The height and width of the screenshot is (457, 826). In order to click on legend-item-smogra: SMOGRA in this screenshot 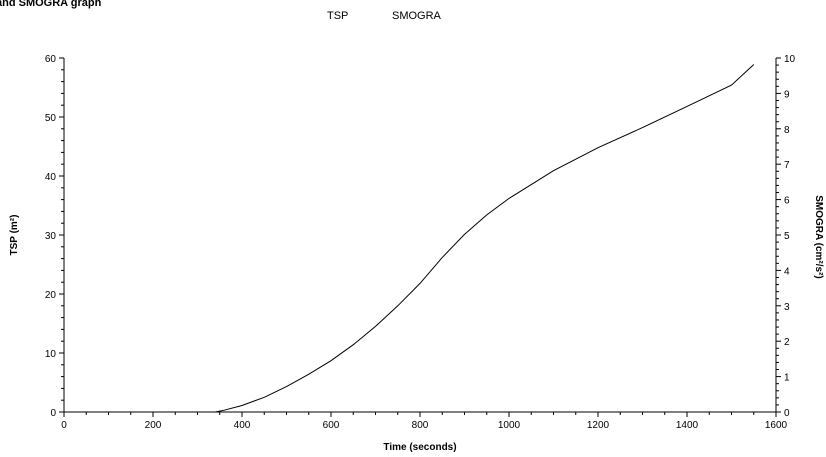, I will do `click(416, 16)`.